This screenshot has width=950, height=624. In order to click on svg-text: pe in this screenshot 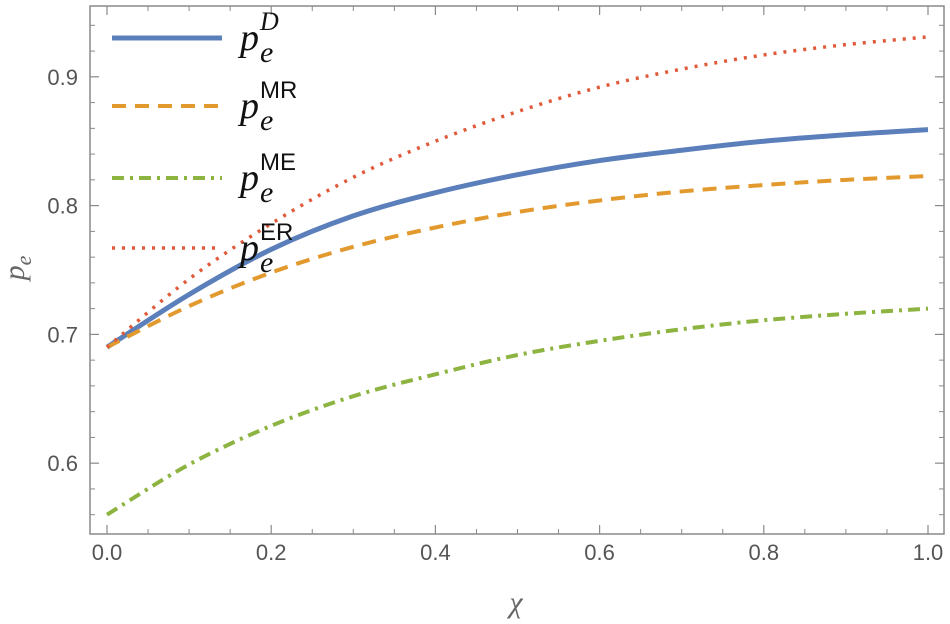, I will do `click(18, 268)`.